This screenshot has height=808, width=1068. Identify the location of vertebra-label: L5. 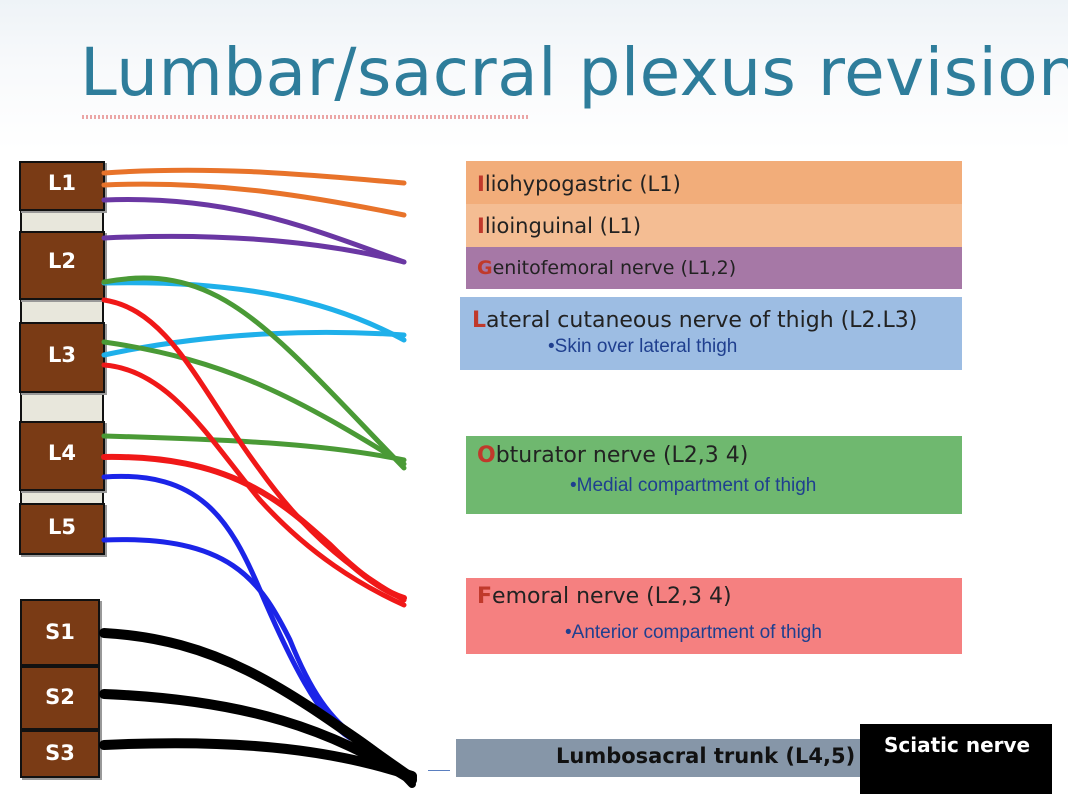
(62, 527).